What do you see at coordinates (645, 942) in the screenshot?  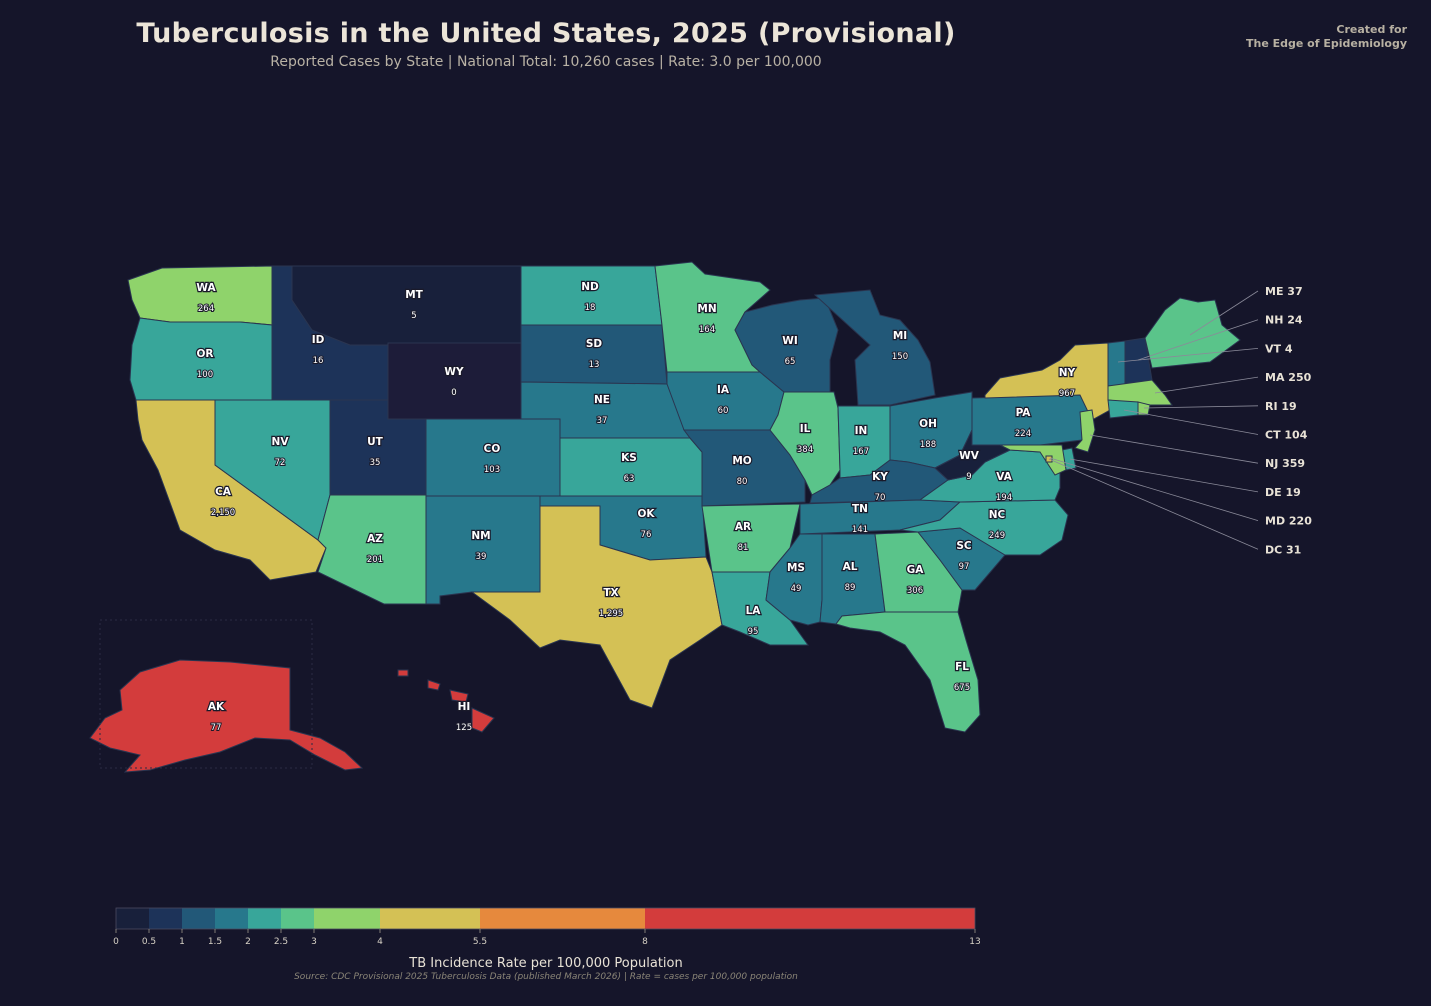 I see `colorbar-tick-9: 8` at bounding box center [645, 942].